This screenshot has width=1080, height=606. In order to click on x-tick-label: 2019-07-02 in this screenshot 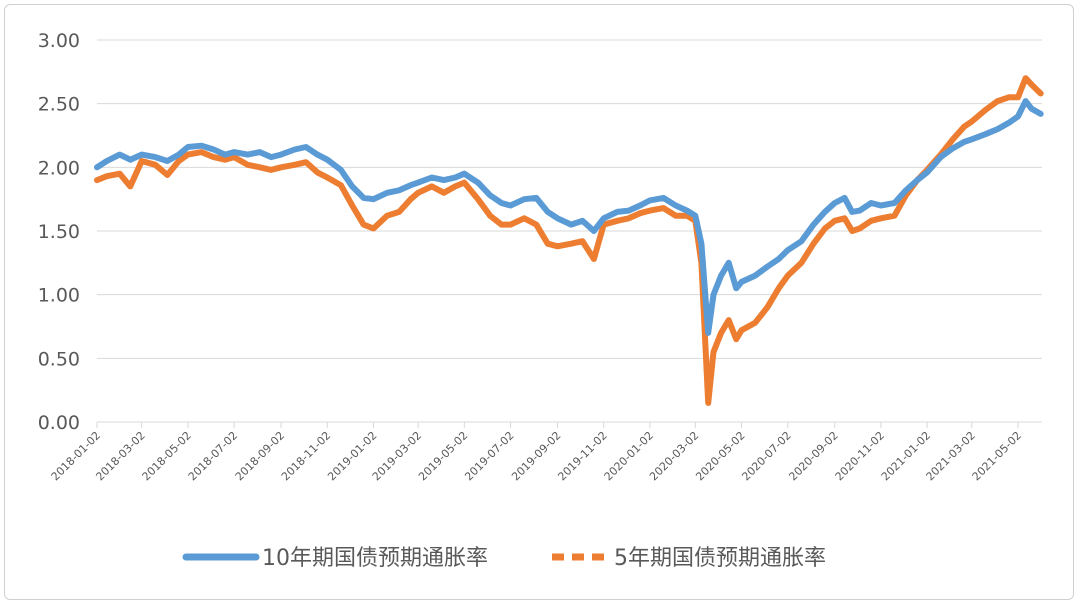, I will do `click(489, 456)`.